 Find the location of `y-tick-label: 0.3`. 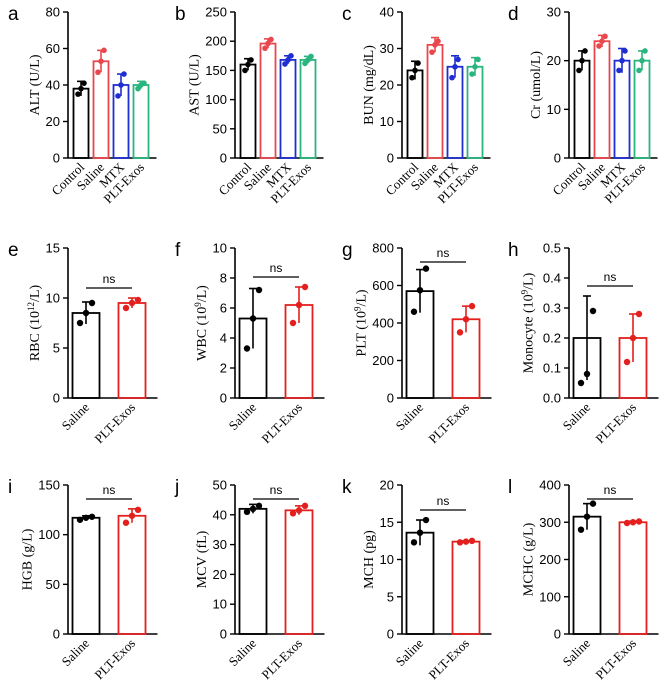

y-tick-label: 0.3 is located at coordinates (552, 308).